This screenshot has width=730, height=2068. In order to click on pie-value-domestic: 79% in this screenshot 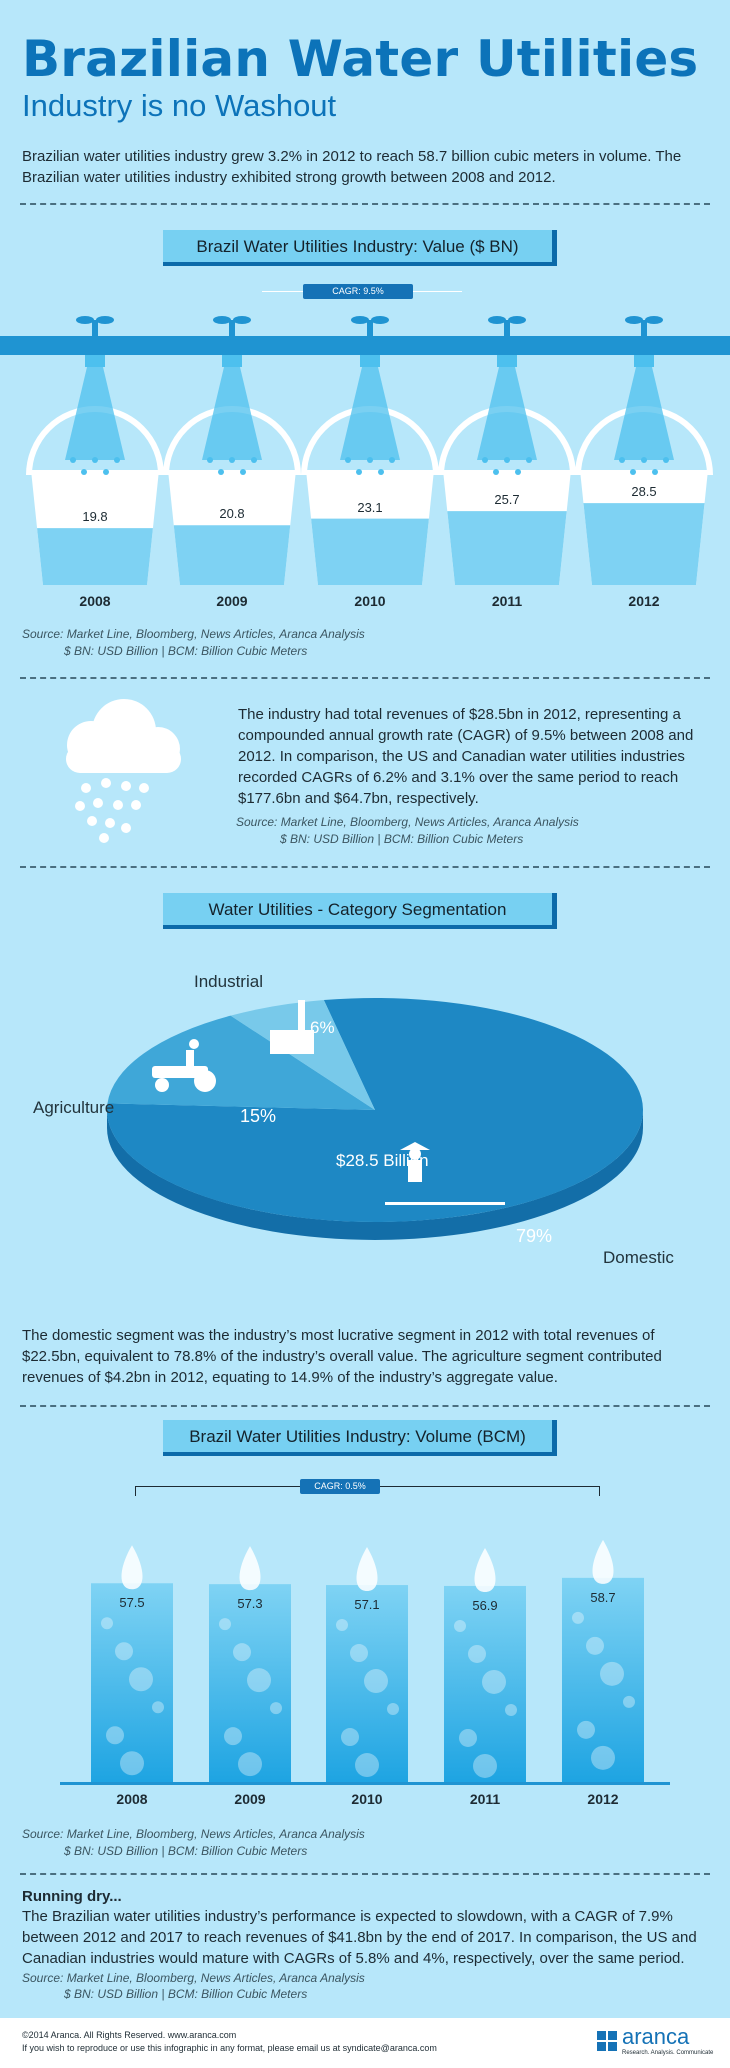, I will do `click(534, 1236)`.